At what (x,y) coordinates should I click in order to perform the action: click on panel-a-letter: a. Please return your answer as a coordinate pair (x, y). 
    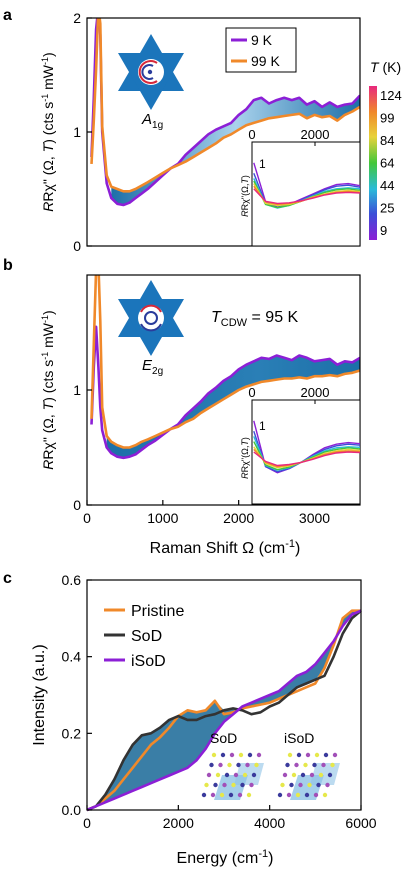
    Looking at the image, I should click on (7, 15).